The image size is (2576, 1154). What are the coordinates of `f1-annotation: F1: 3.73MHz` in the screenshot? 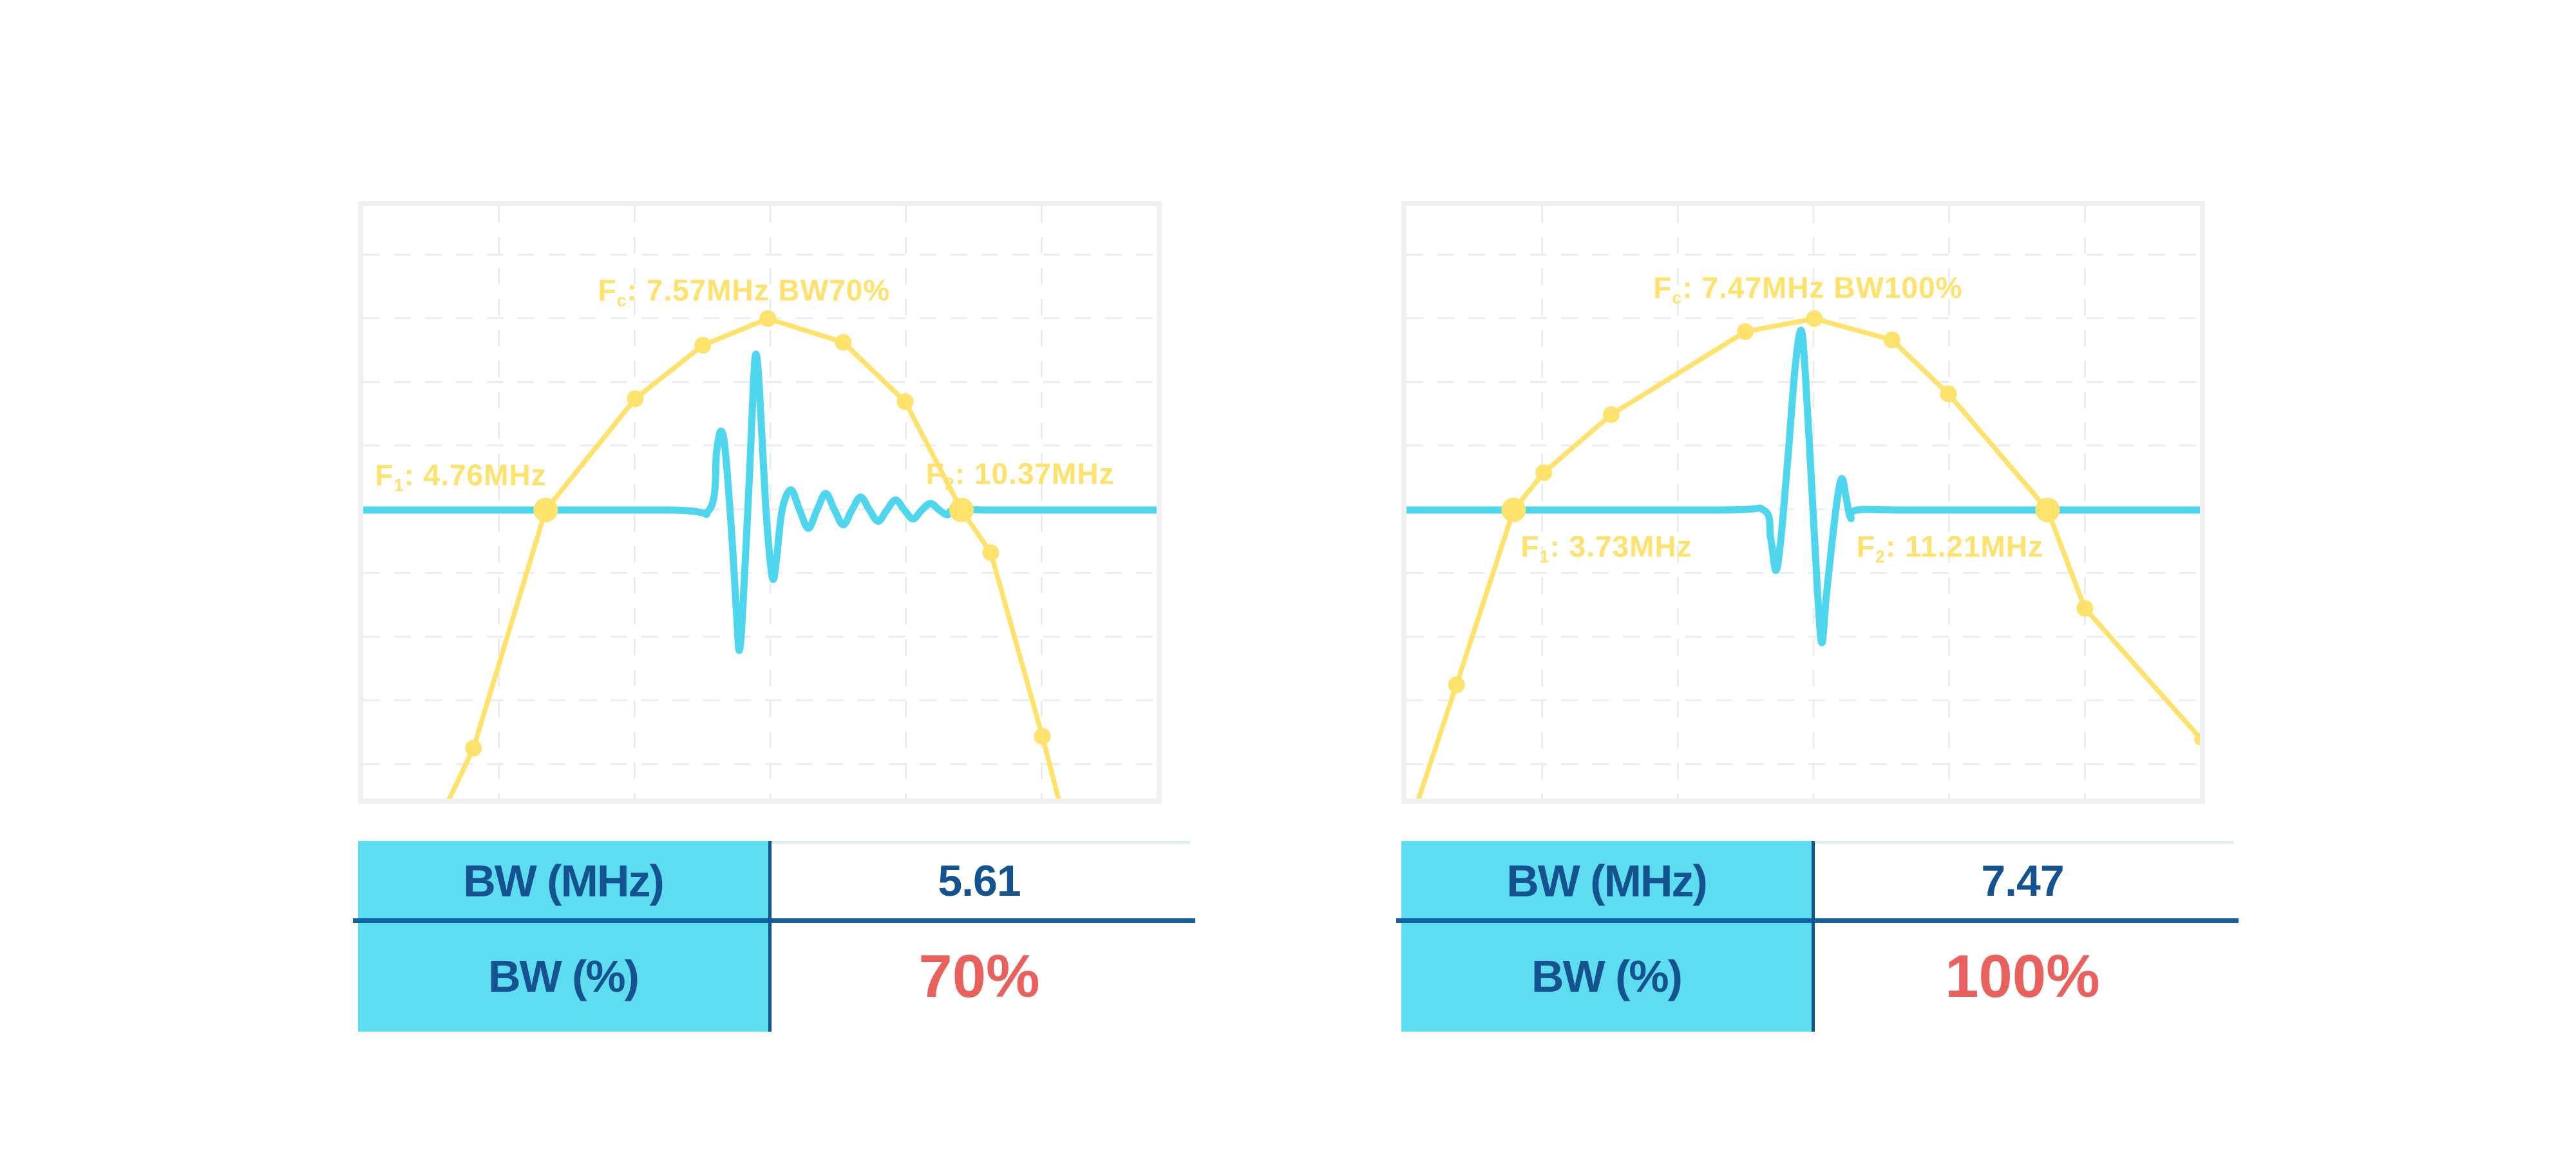 It's located at (1606, 548).